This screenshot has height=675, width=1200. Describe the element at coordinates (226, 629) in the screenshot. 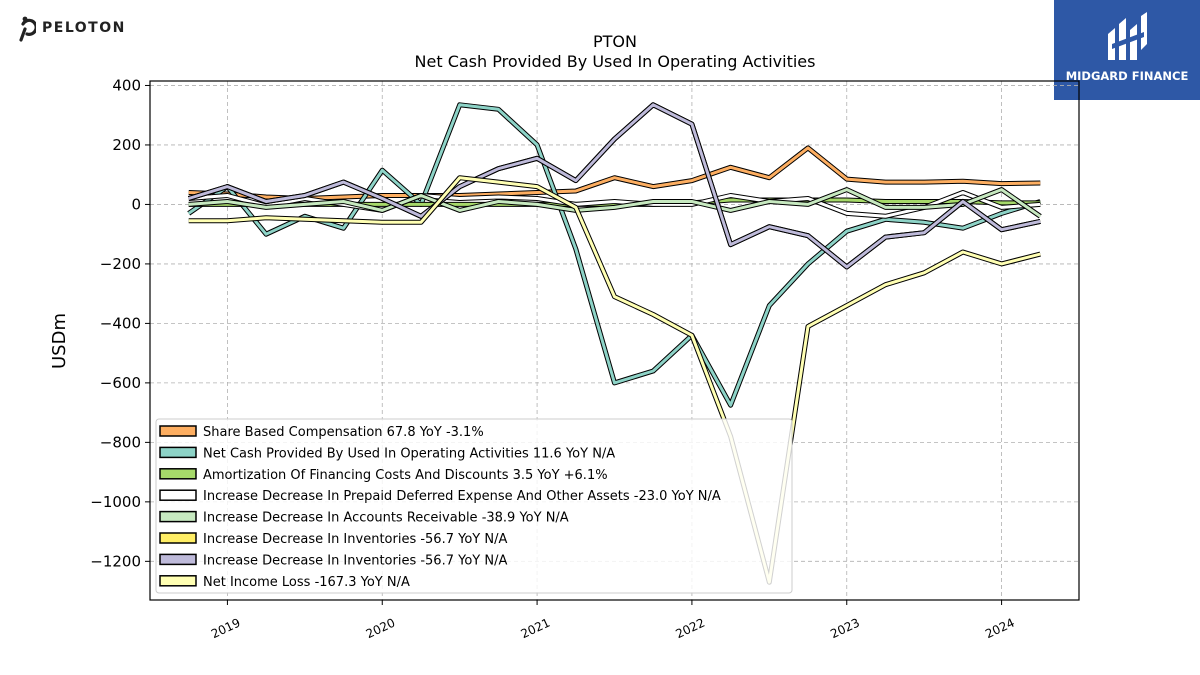

I see `x-tick-label: 2019` at that location.